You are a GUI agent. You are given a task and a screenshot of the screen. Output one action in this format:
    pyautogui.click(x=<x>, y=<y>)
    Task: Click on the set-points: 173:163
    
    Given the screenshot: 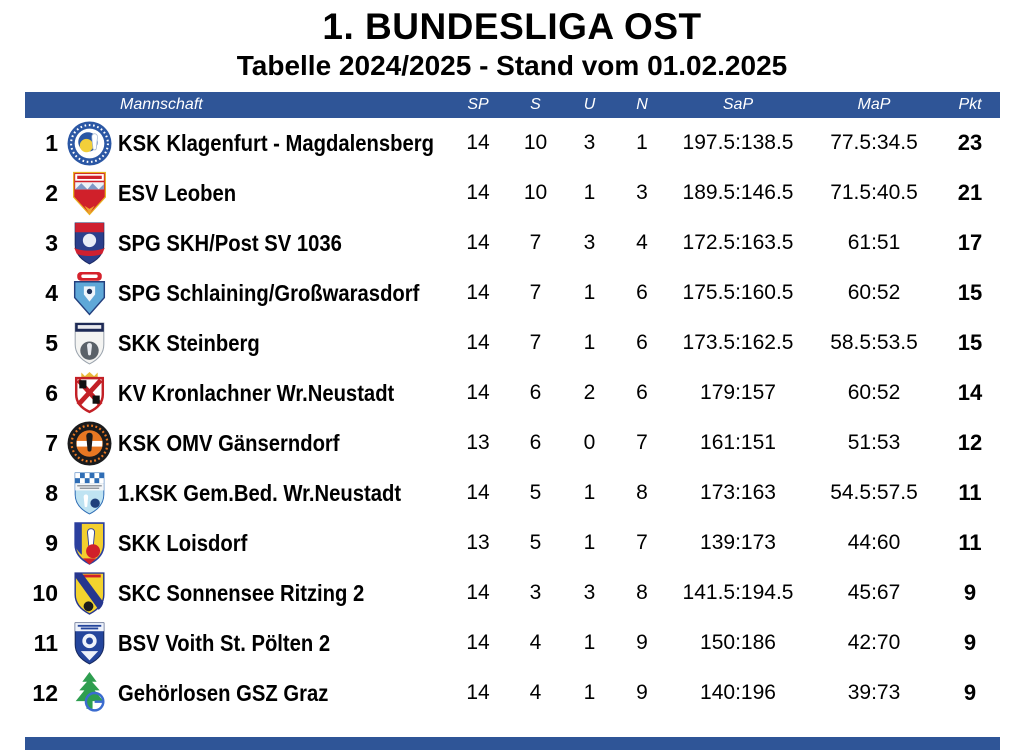 What is the action you would take?
    pyautogui.click(x=738, y=492)
    